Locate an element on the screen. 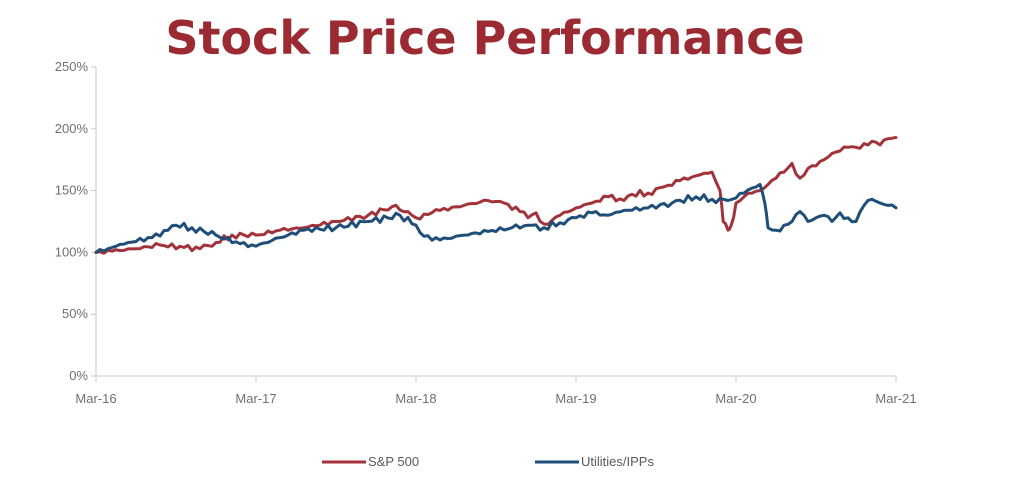 The height and width of the screenshot is (486, 1030). legend-label-sp500: S&P 500 is located at coordinates (393, 461).